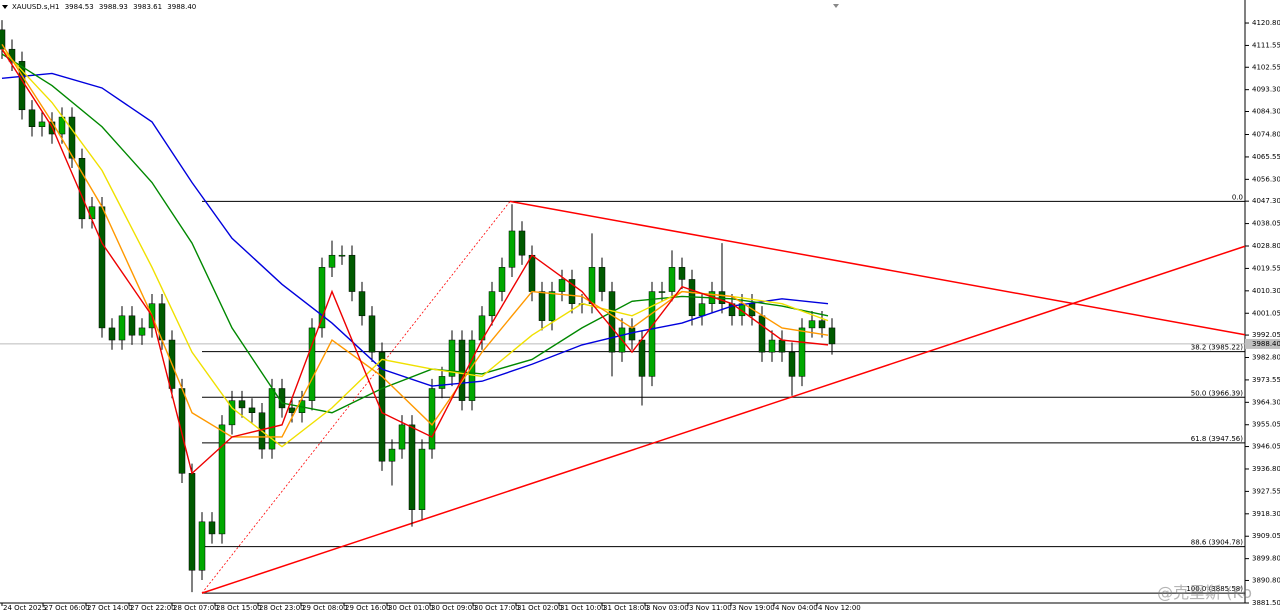  Describe the element at coordinates (1266, 425) in the screenshot. I see `y-tick-label: 3955.05` at that location.